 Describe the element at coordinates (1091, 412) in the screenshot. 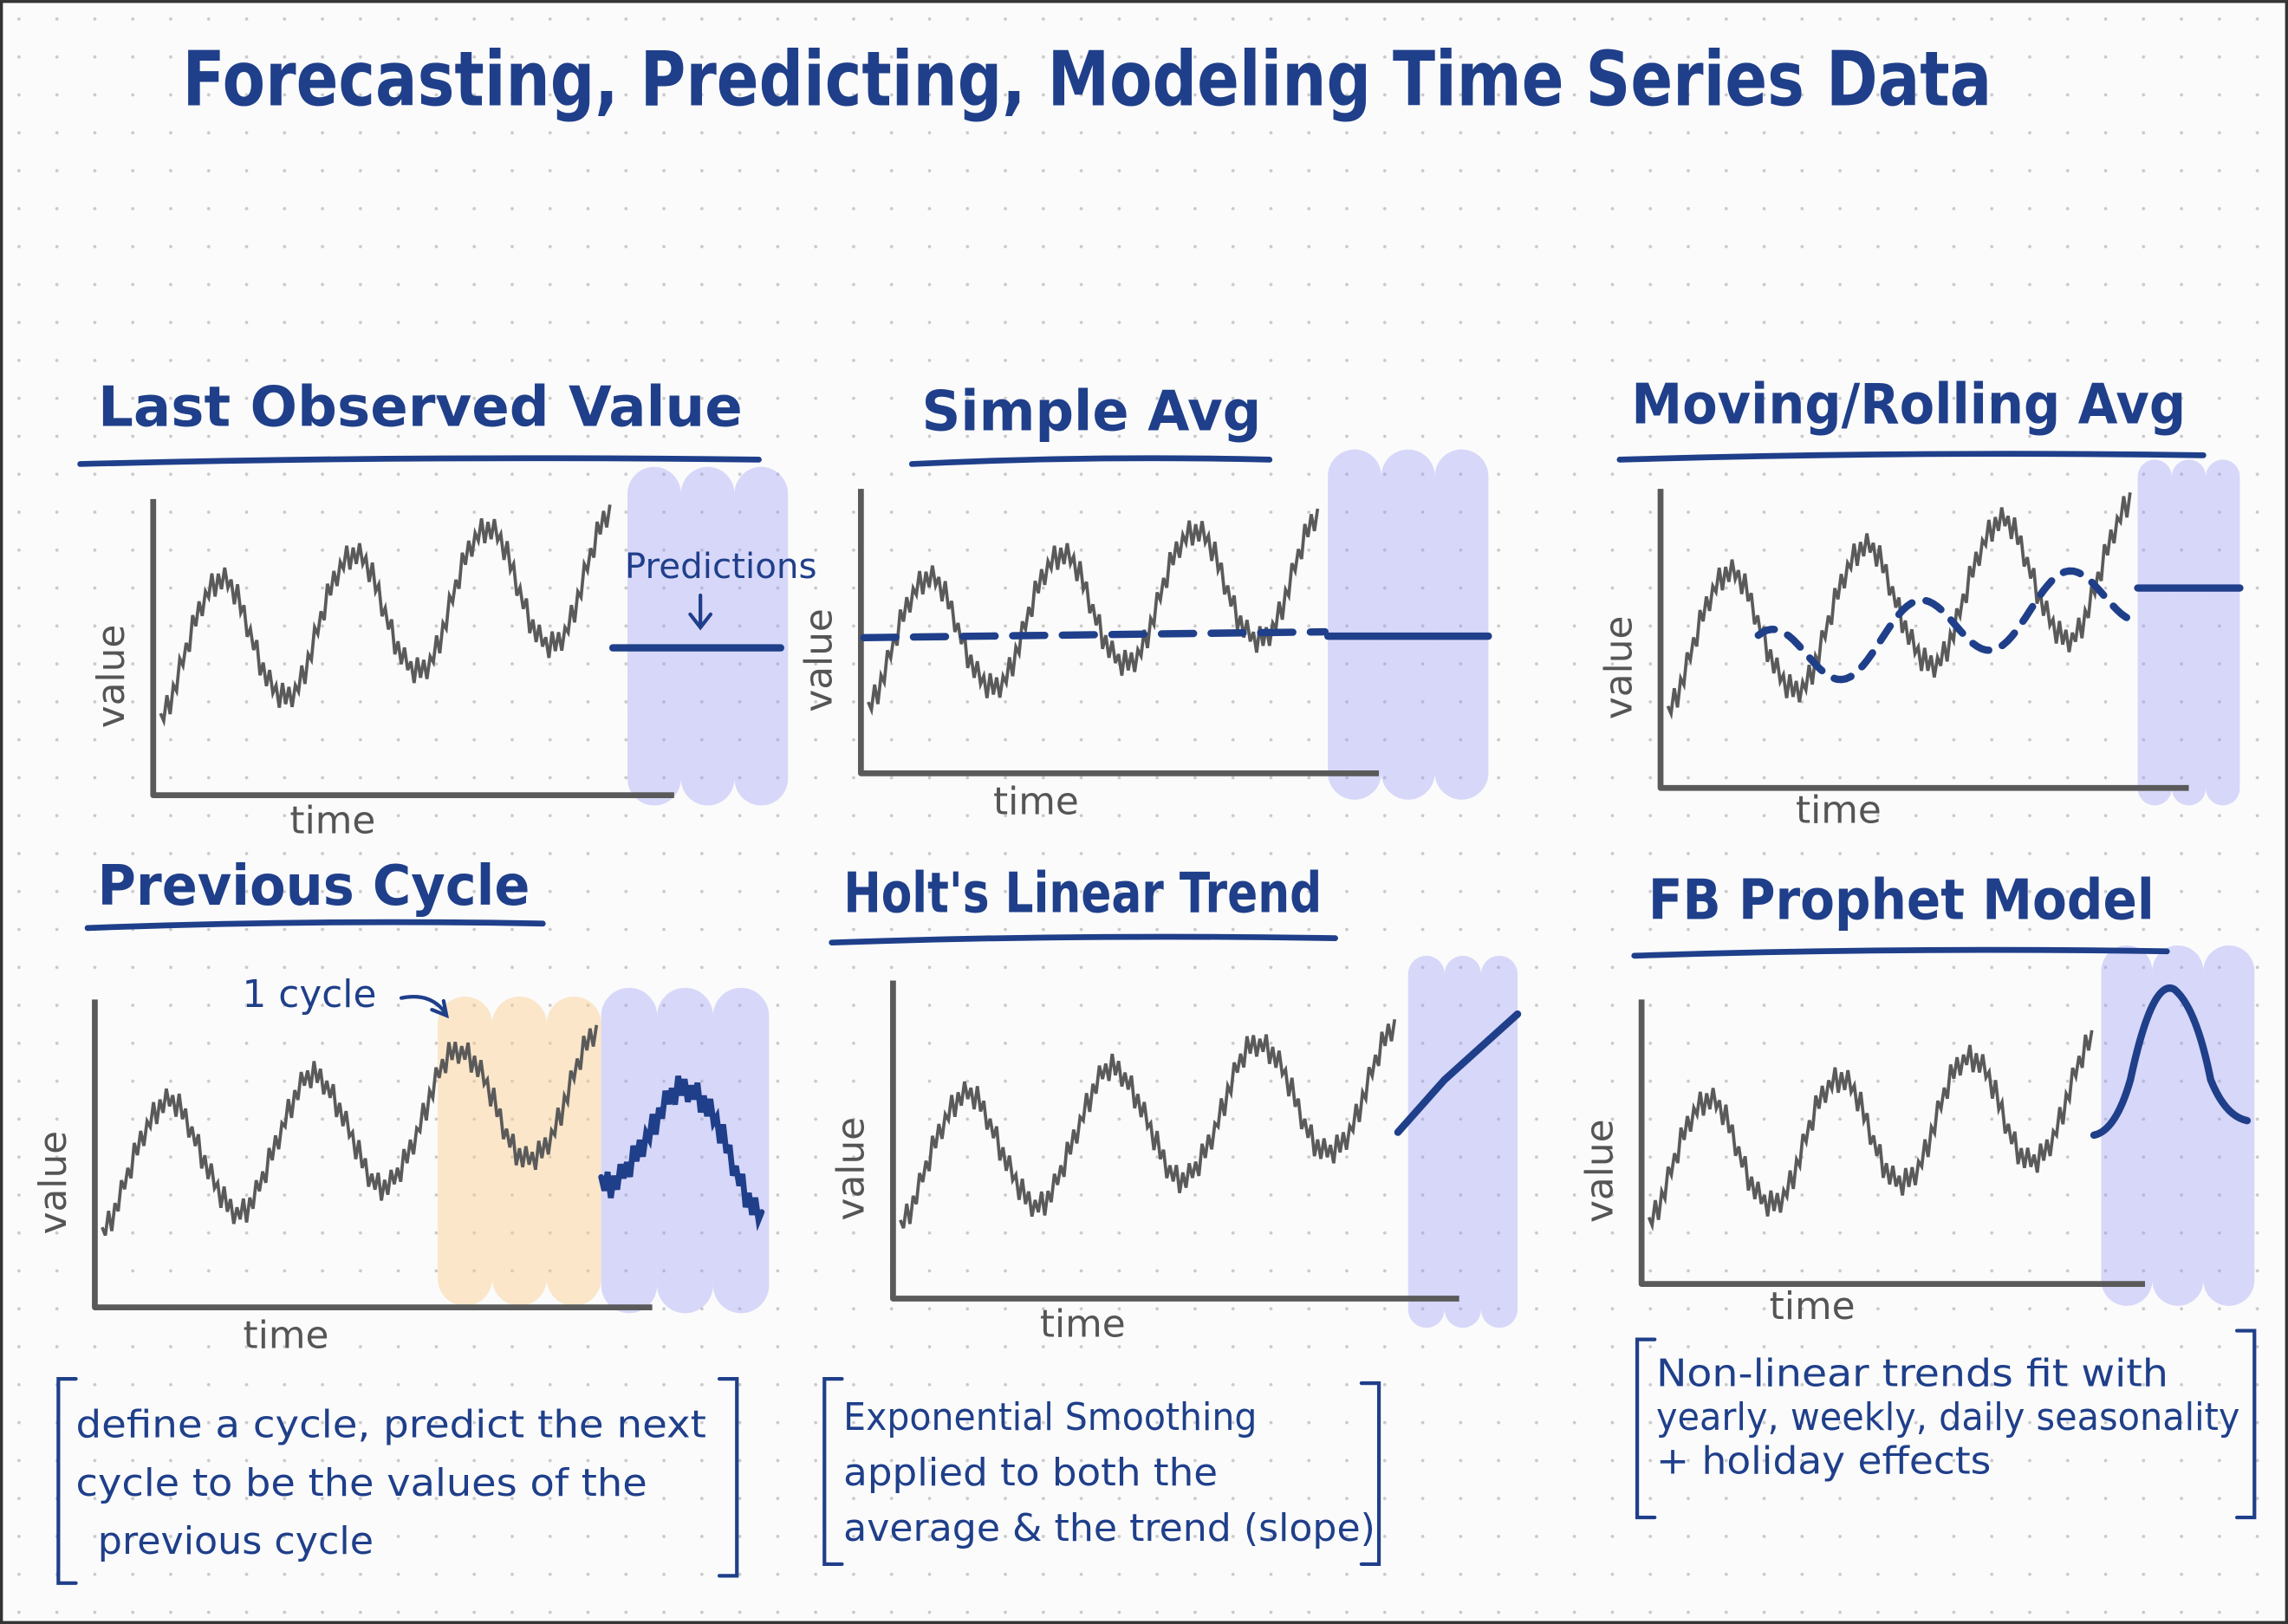

I see `panel-title: Simple Avg` at that location.